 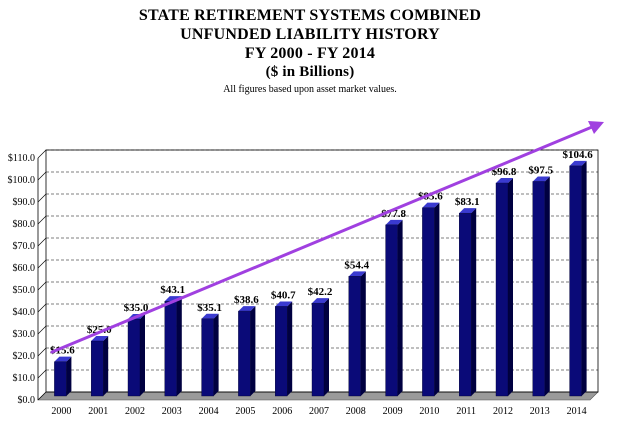 I want to click on data-label: $54.4, so click(x=356, y=265).